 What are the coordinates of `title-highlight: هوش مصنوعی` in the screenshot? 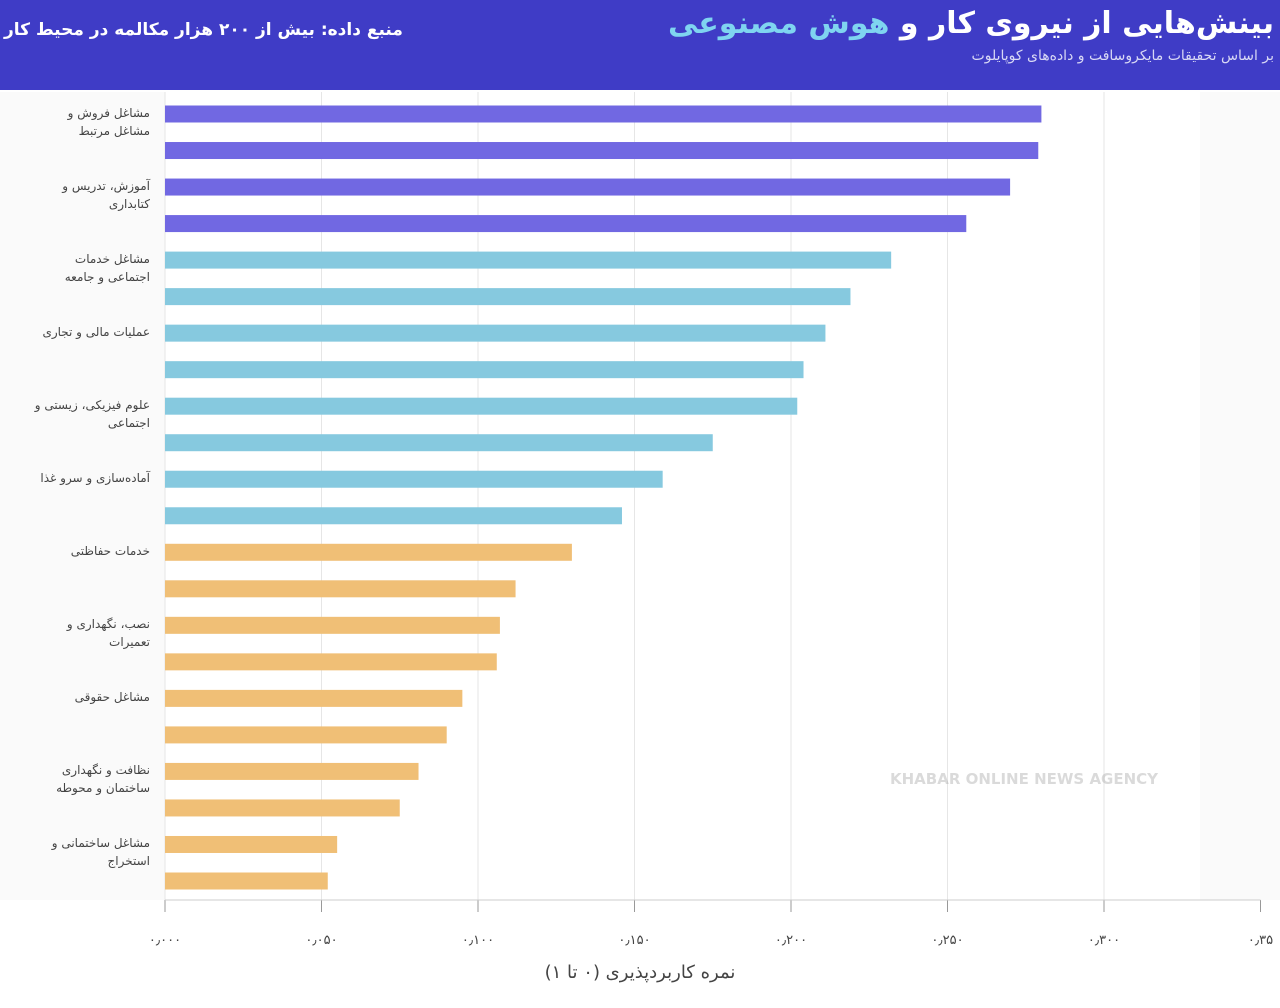 It's located at (778, 23).